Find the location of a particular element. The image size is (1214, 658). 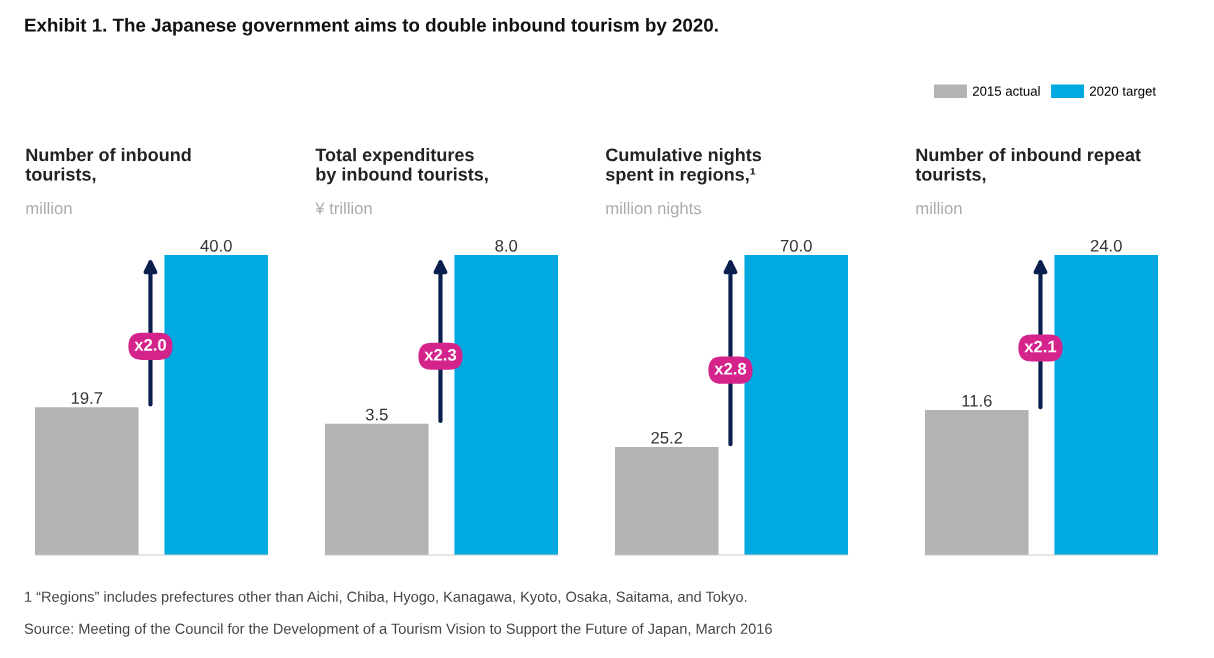

data-label: 11.6 is located at coordinates (977, 400).